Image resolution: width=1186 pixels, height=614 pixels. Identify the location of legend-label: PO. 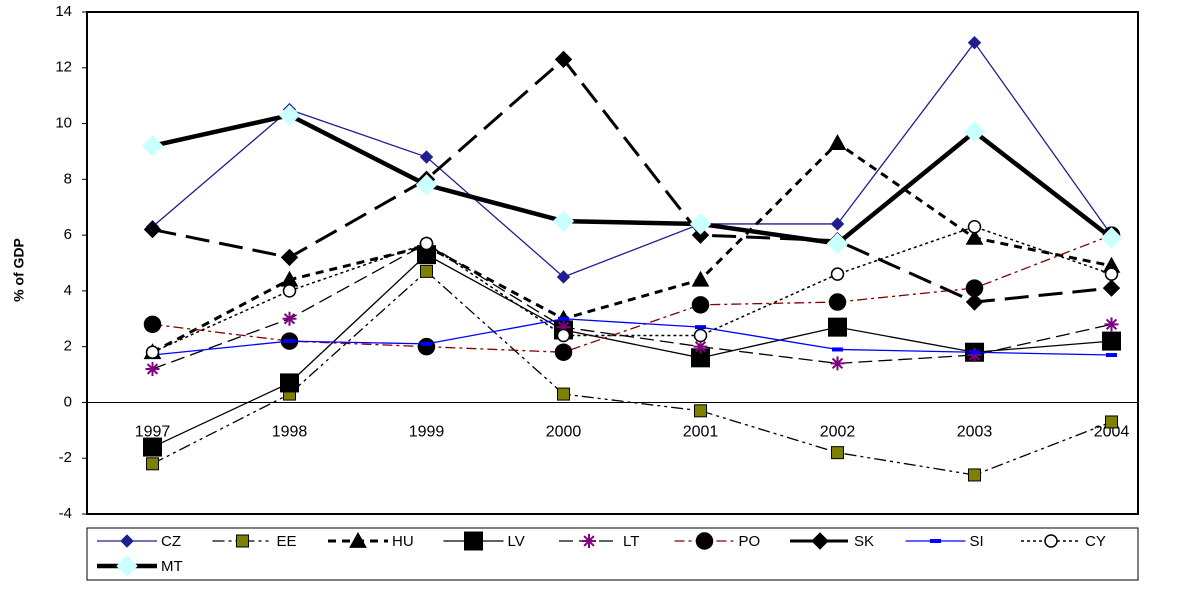
(750, 541).